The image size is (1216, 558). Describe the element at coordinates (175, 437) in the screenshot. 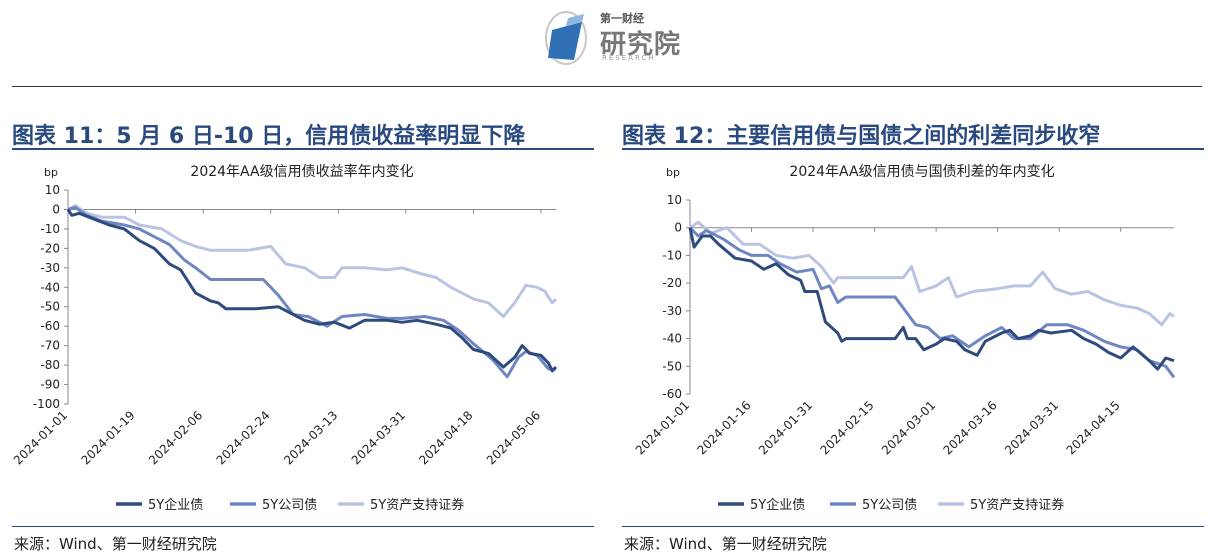

I see `x-tick-label: 2024-02-06` at that location.